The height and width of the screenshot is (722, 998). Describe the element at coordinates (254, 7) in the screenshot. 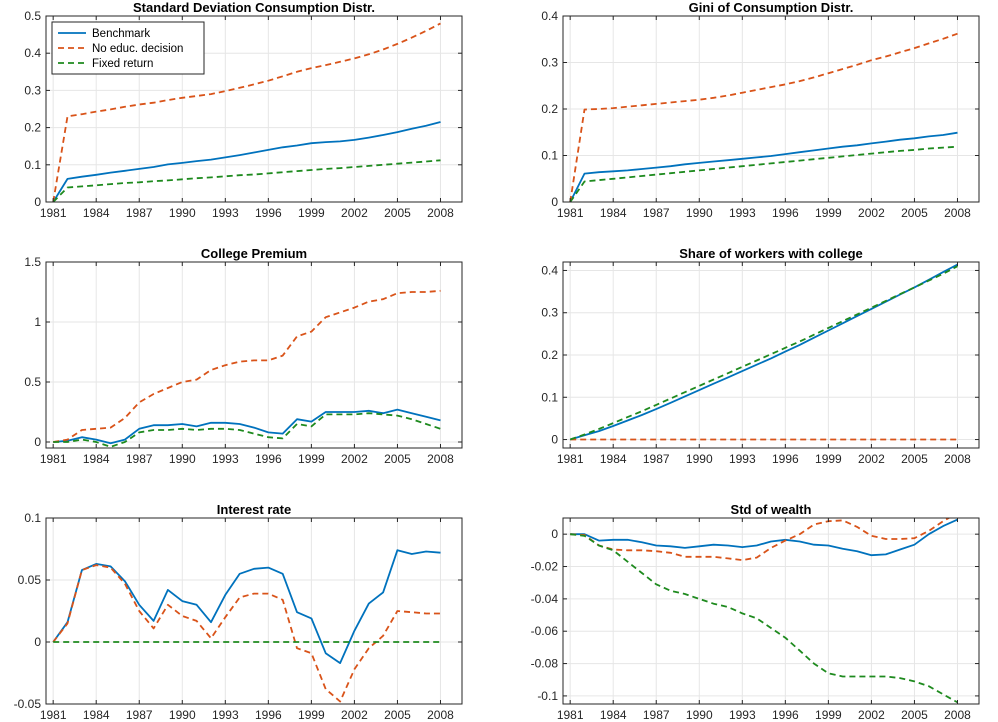

I see `chart-title: Standard Deviation Consumption Distr.` at that location.